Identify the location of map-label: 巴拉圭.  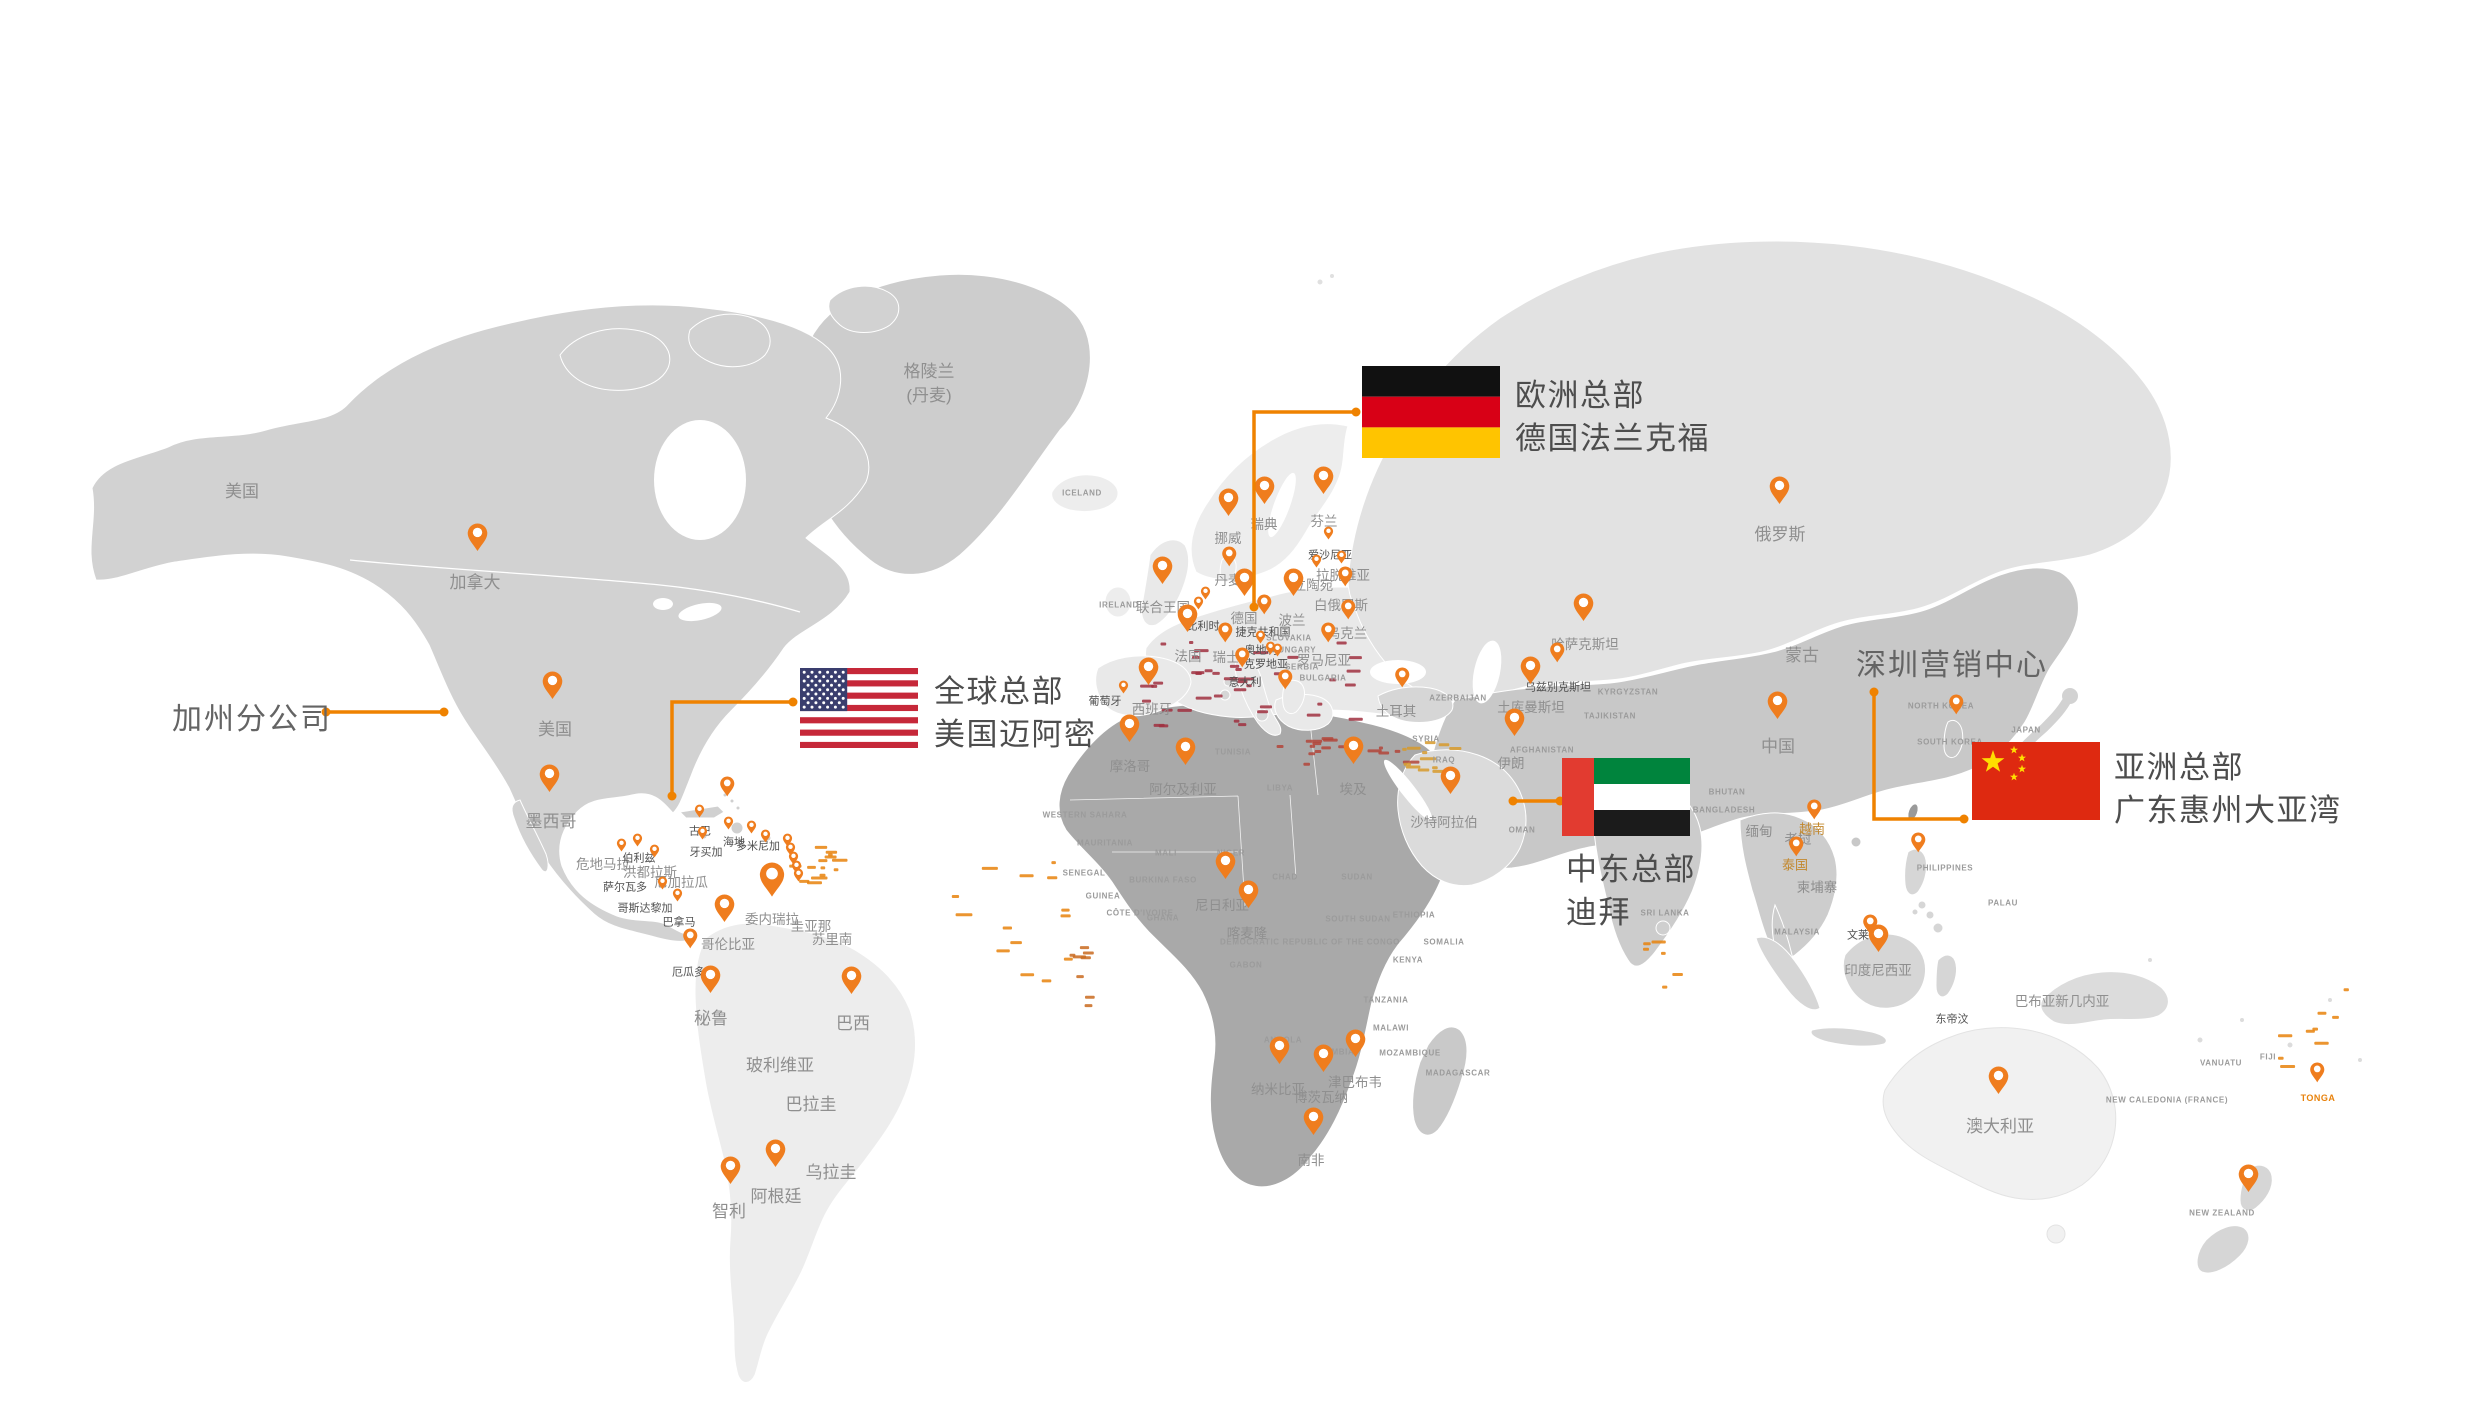
(811, 1105).